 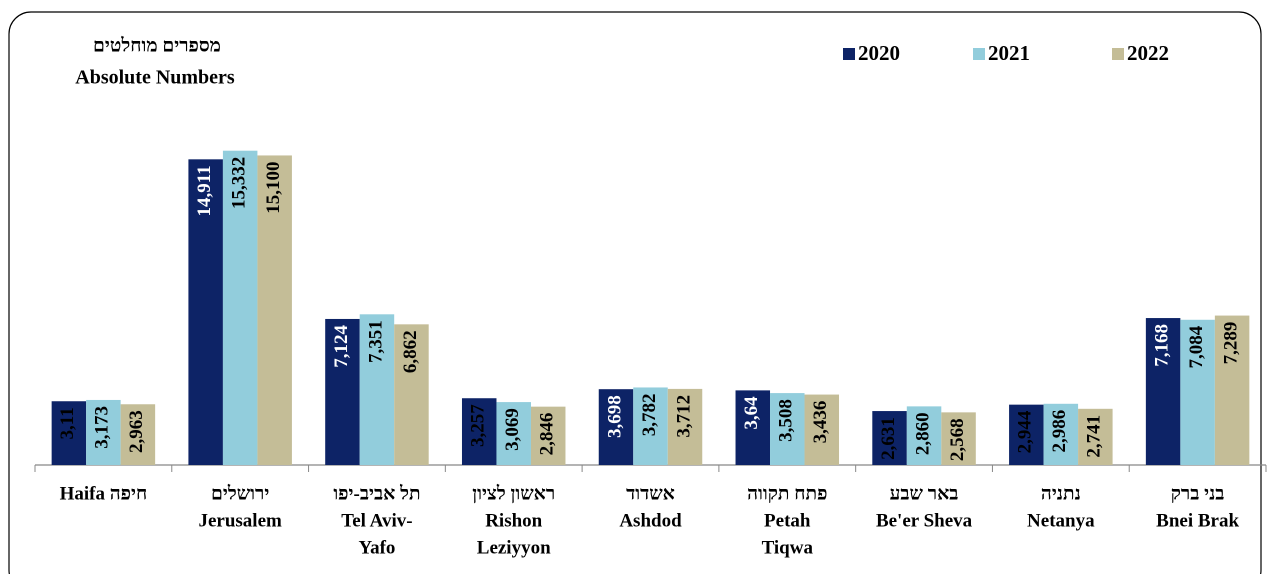 What do you see at coordinates (155, 78) in the screenshot?
I see `chart-title: Absolute Numbers` at bounding box center [155, 78].